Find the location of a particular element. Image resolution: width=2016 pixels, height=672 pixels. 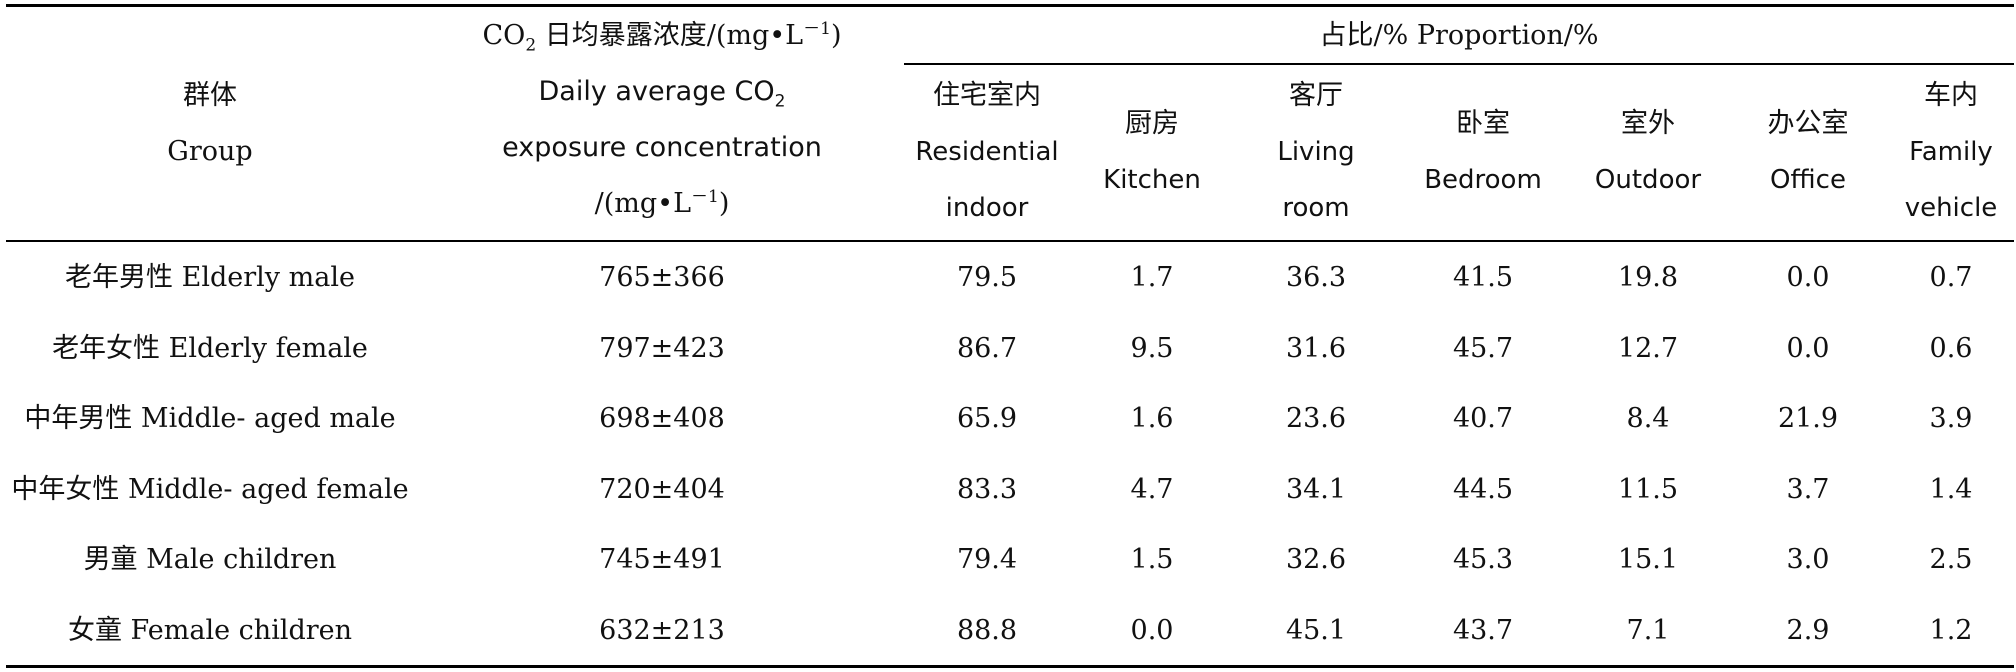

col-residential-indoor: 住宅室内 Residential indoor is located at coordinates (987, 152).